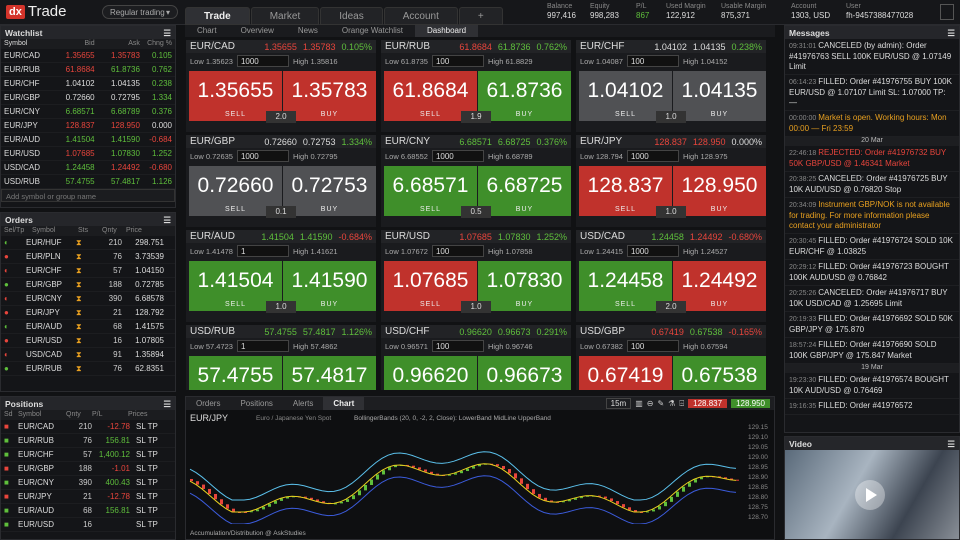 This screenshot has height=540, width=960. I want to click on watchlist-row: EUR/CHF 1.04102 1.04135 0.238, so click(88, 84).